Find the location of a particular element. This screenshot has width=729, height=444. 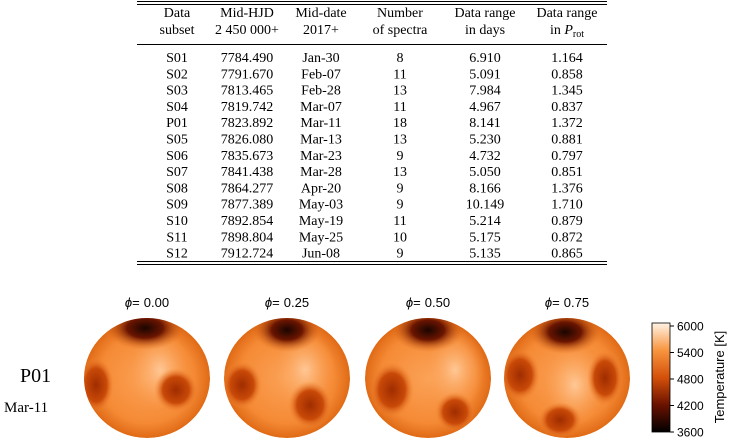

table-cell: Feb-07 is located at coordinates (321, 74).